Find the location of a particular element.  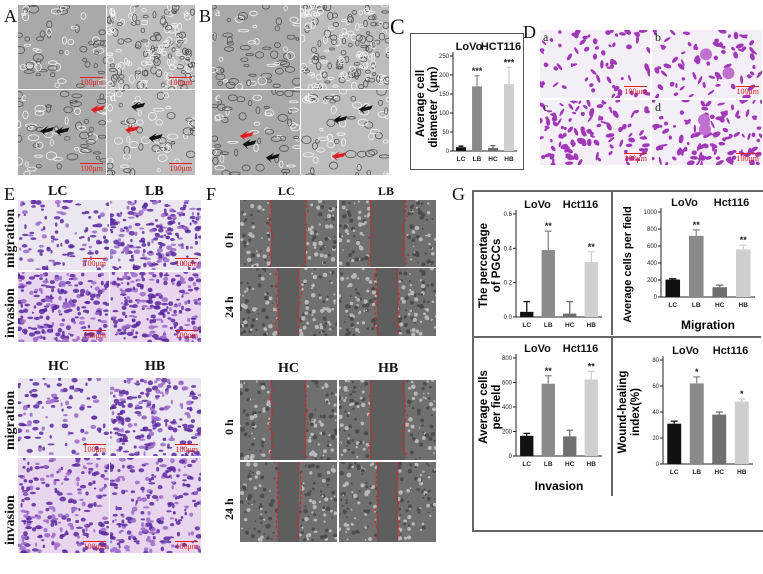

y-tick-label: 100 is located at coordinates (444, 114).